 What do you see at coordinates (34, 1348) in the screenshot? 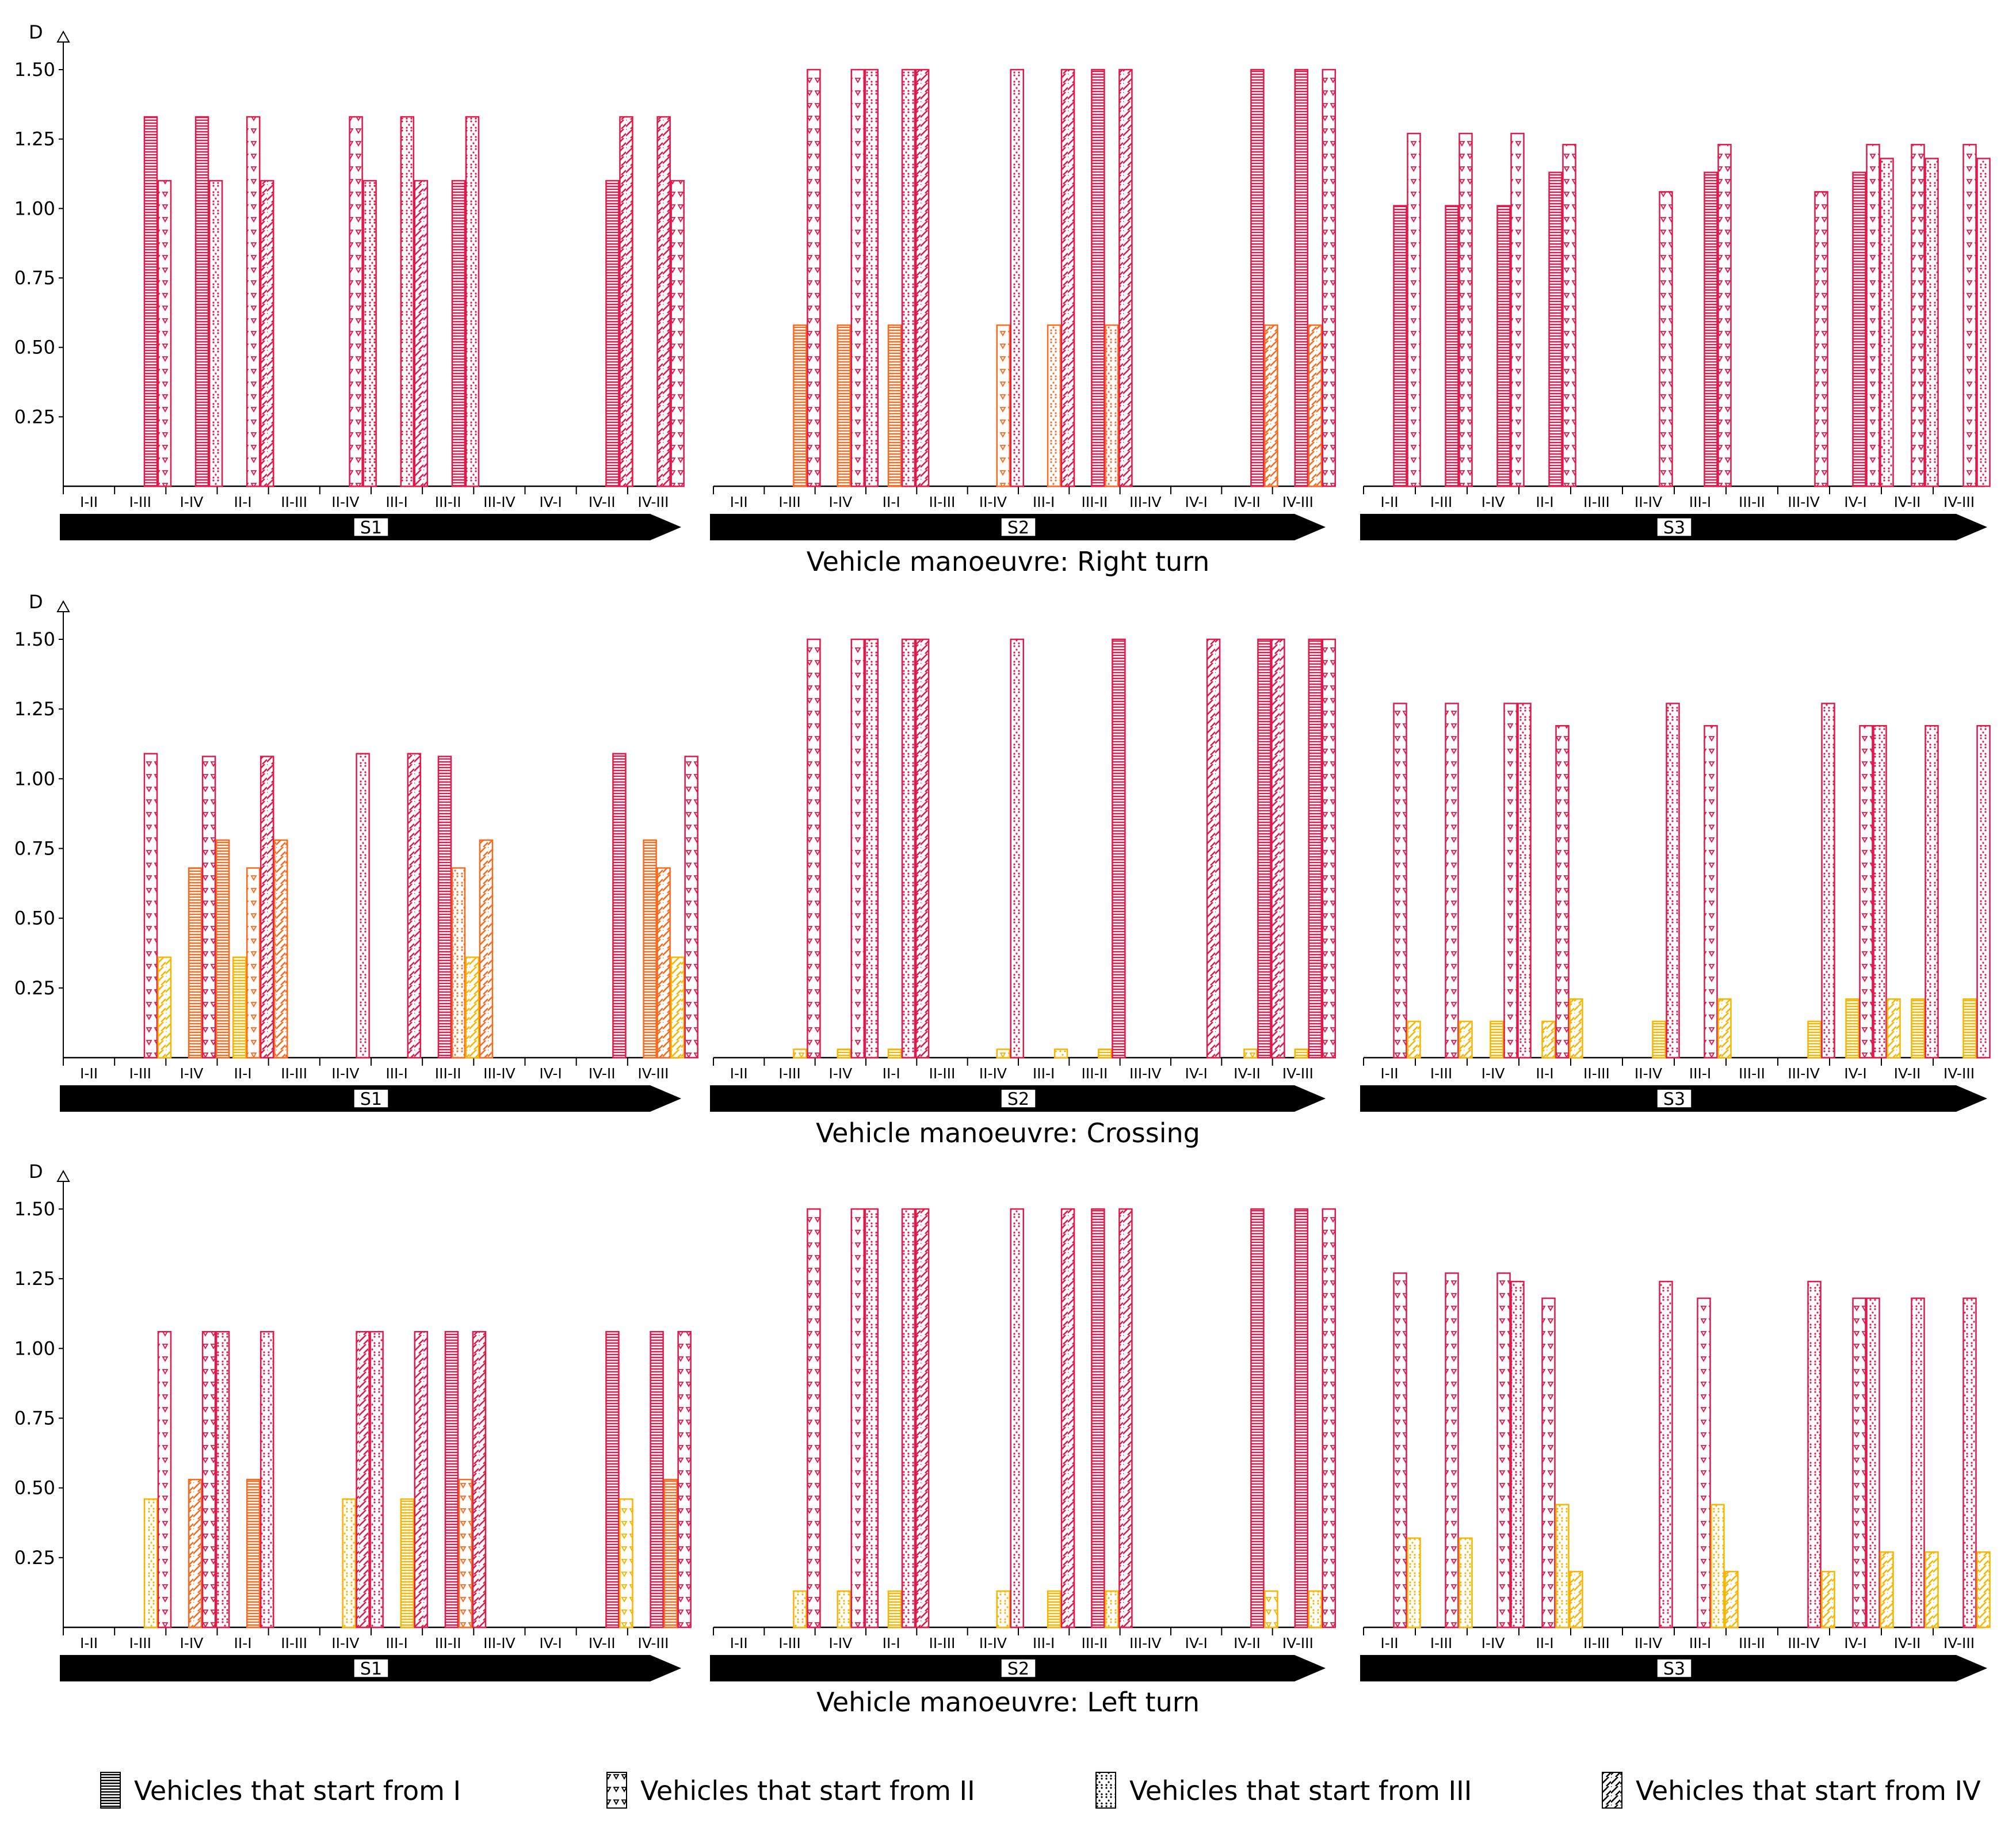
I see `y-tick-label: 1.00` at bounding box center [34, 1348].